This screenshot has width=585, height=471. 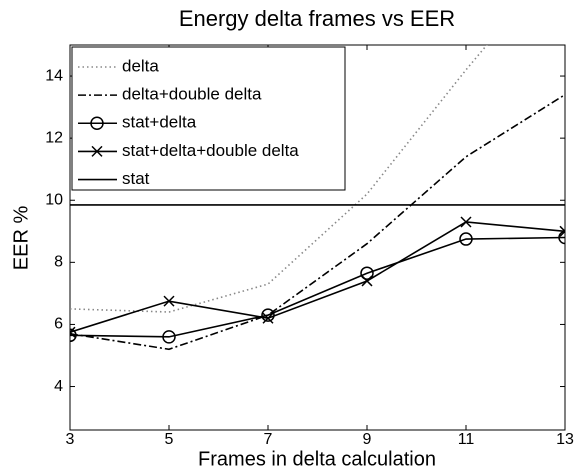 I want to click on x-tick-label: 5, so click(x=169, y=439).